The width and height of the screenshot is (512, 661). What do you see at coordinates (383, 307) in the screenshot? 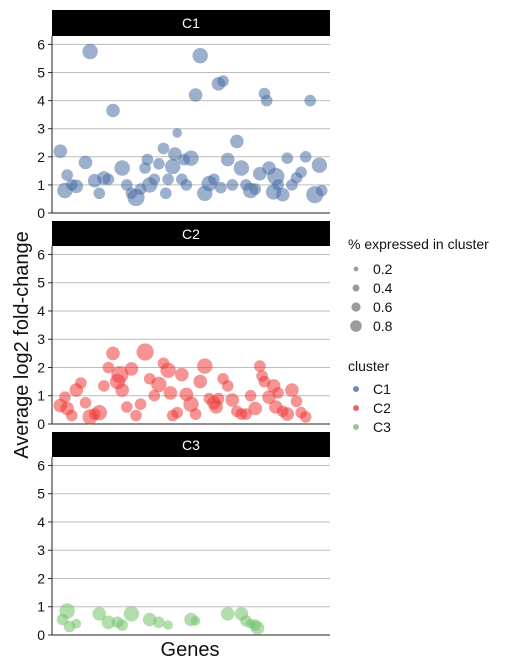
I see `size-legend-label: 0.6` at bounding box center [383, 307].